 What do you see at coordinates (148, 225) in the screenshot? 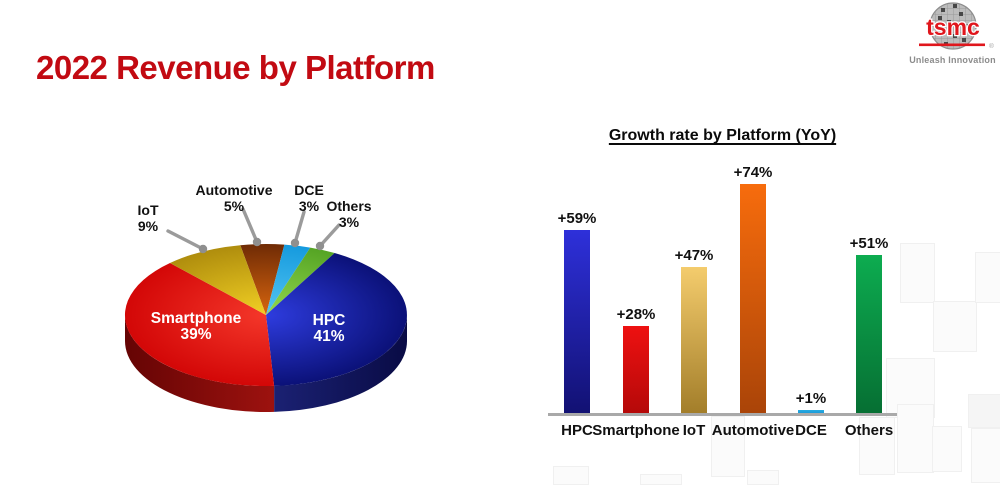
I see `pie-callout-percent: 9%` at bounding box center [148, 225].